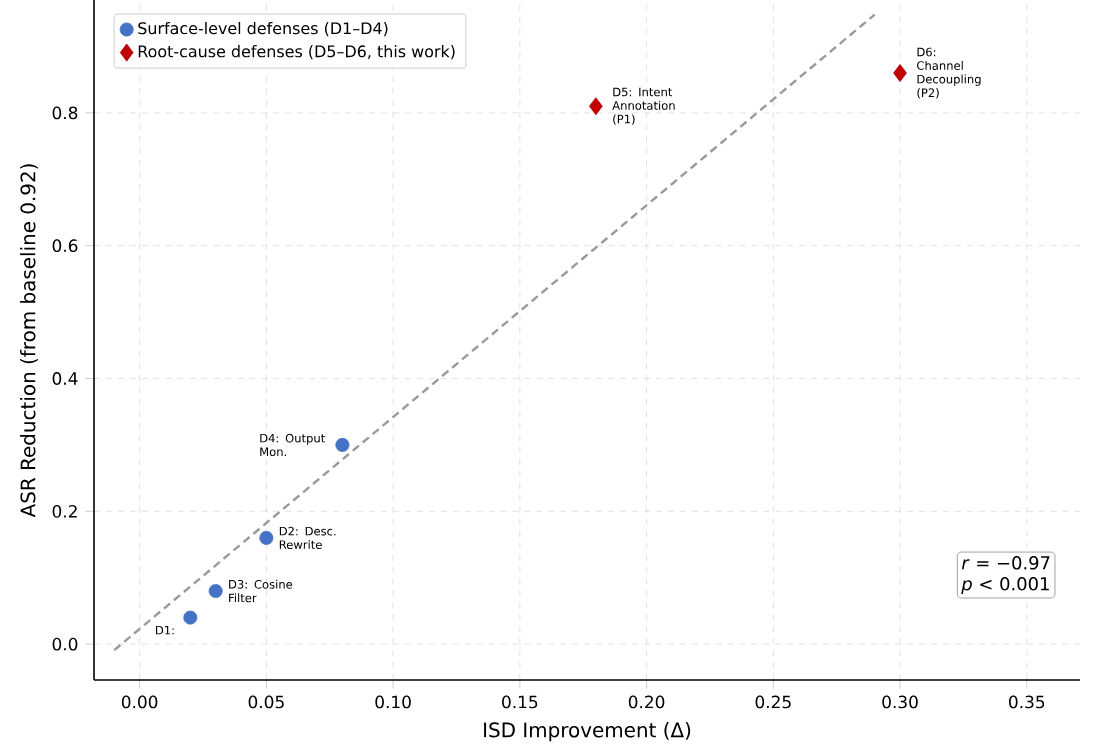 The image size is (1100, 746). I want to click on y-tick-label: 0.0, so click(65, 644).